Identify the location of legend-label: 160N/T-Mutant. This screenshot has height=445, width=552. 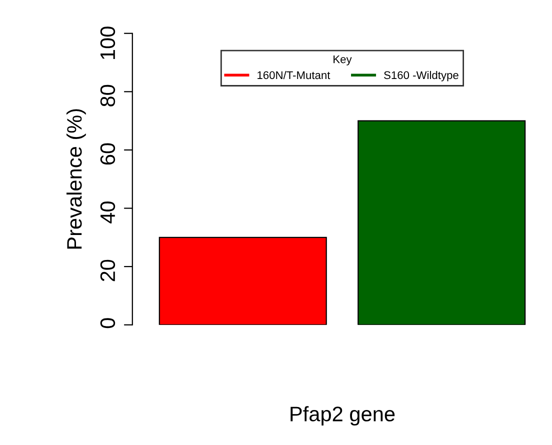
(294, 75).